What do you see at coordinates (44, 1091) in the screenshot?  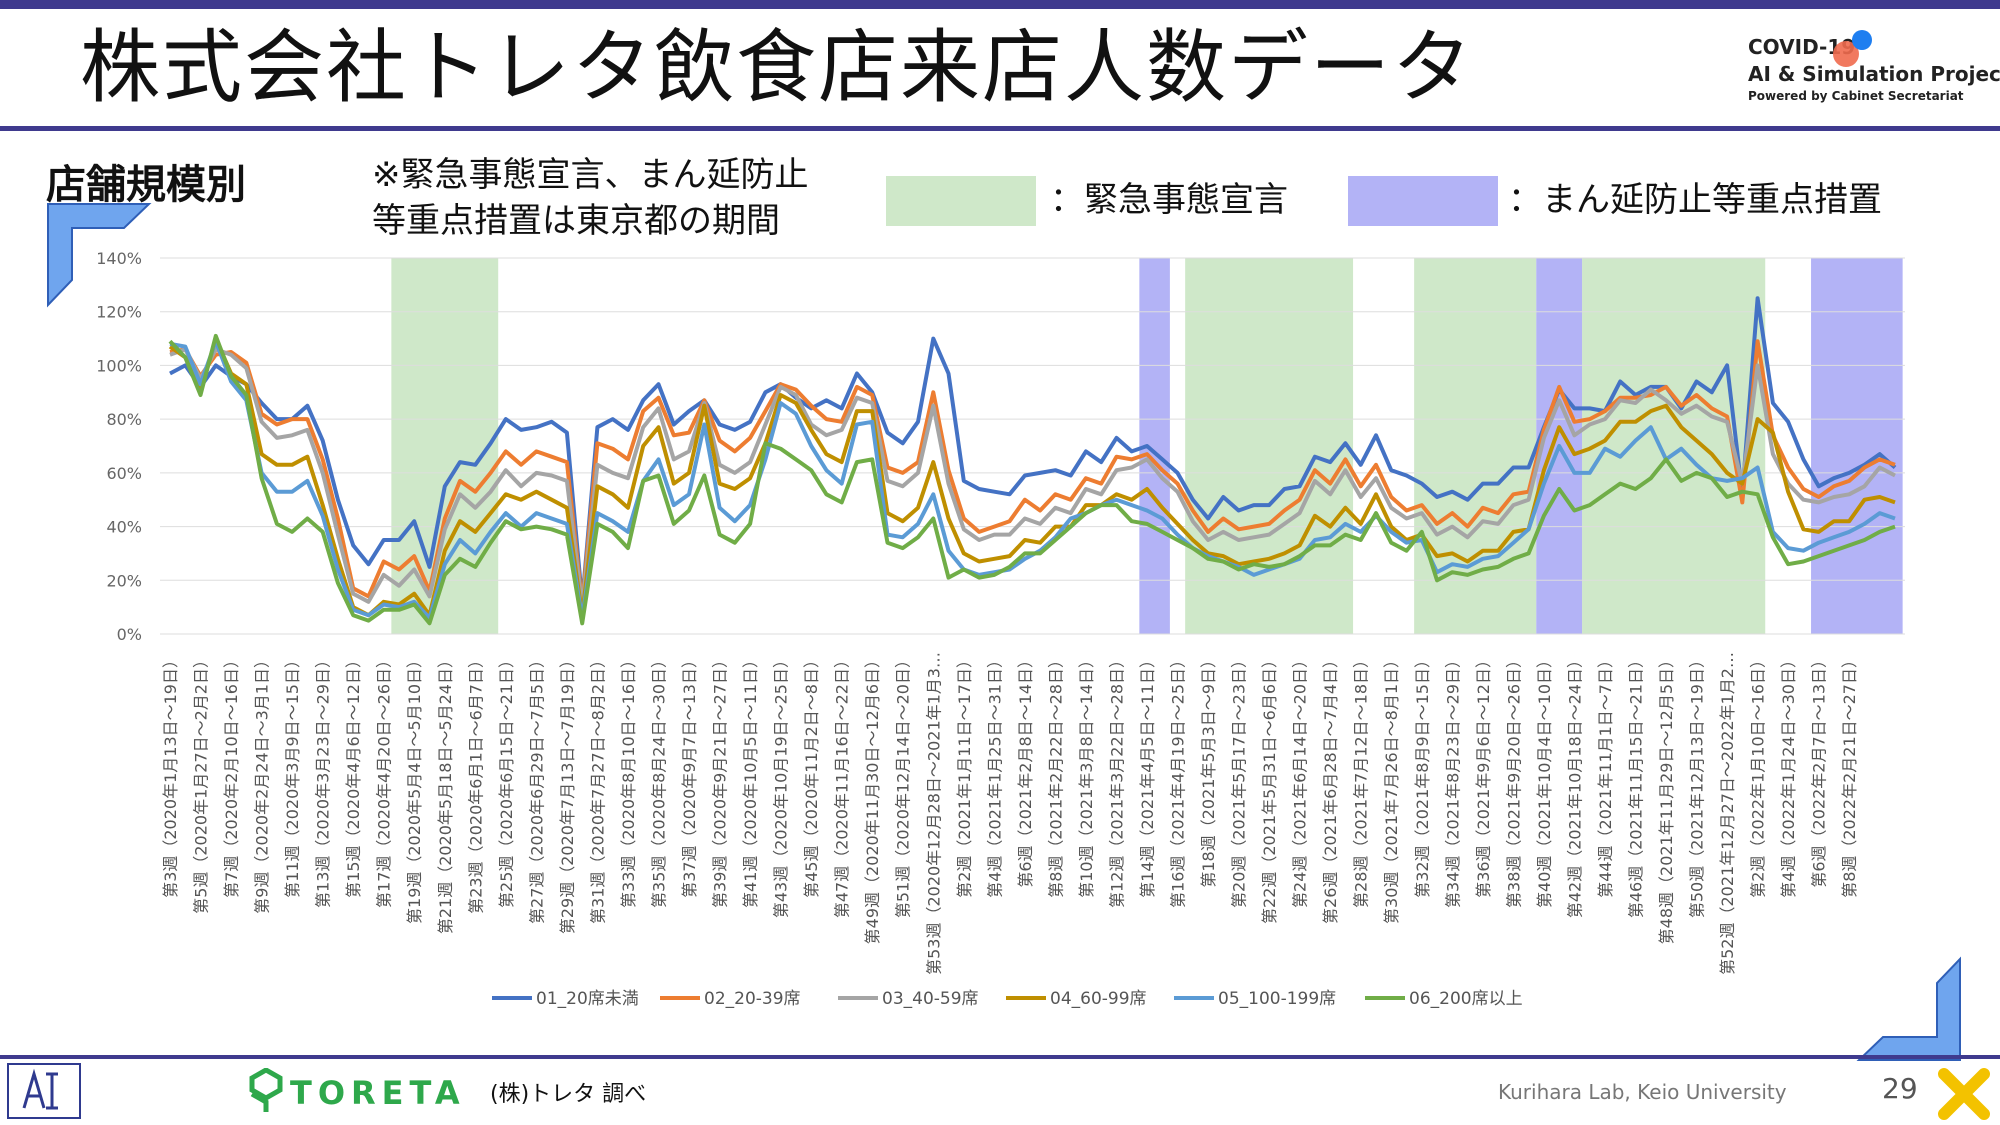 I see `university-logo-icon` at bounding box center [44, 1091].